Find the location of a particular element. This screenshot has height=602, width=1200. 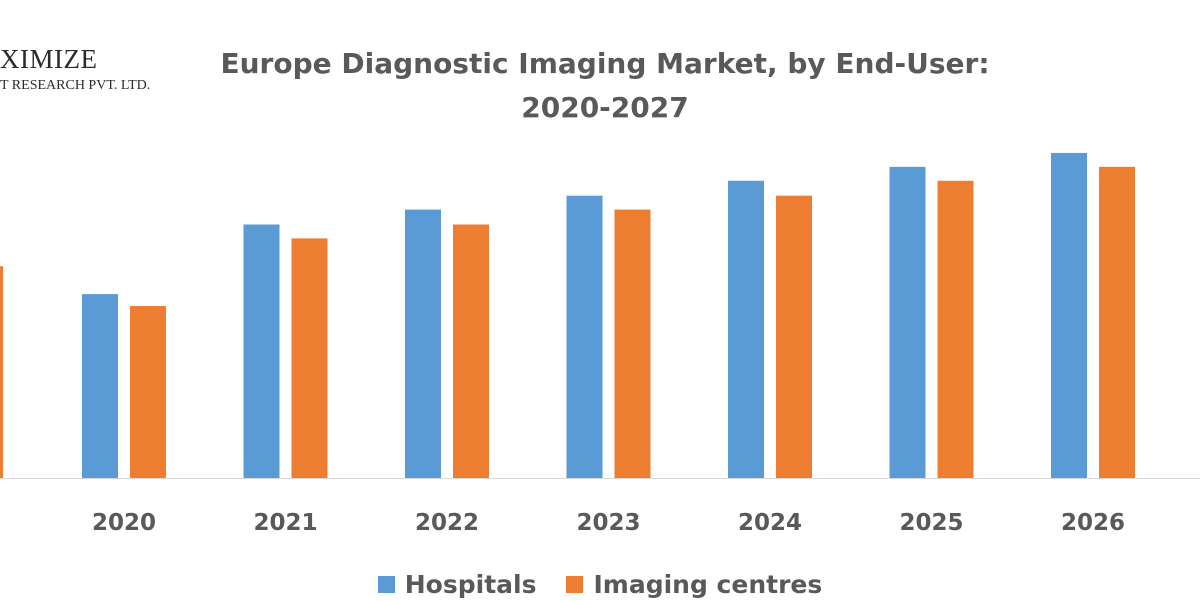

logo-subtext: T RESEARCH PVT. LTD. is located at coordinates (75, 85).